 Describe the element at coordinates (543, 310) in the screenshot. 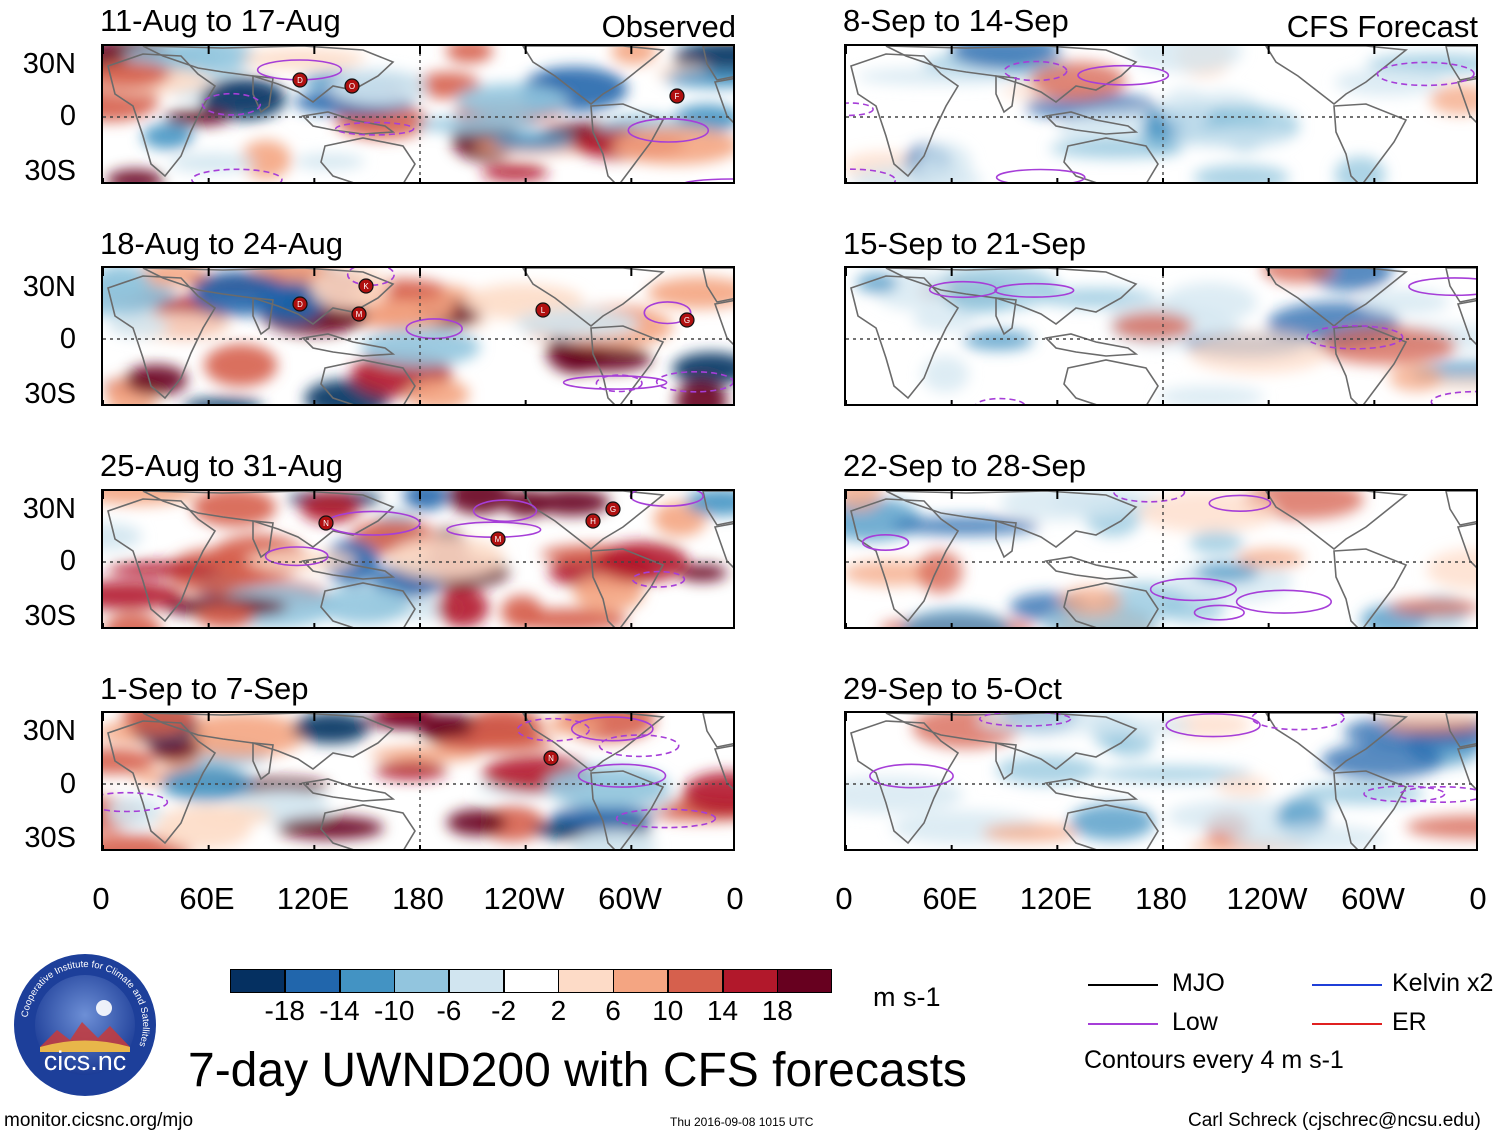

I see `storm-marker: L` at that location.